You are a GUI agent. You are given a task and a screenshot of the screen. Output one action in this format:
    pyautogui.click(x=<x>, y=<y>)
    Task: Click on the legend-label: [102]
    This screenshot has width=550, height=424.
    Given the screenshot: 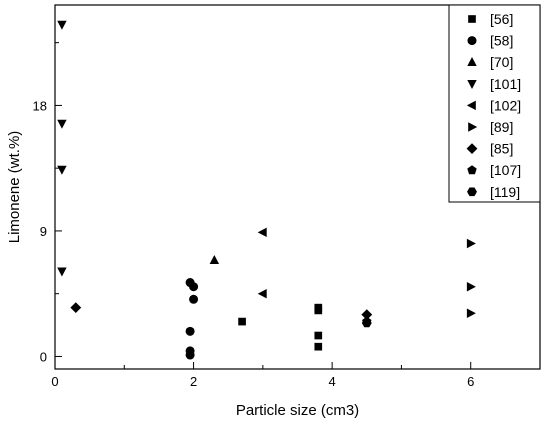 What is the action you would take?
    pyautogui.click(x=505, y=105)
    